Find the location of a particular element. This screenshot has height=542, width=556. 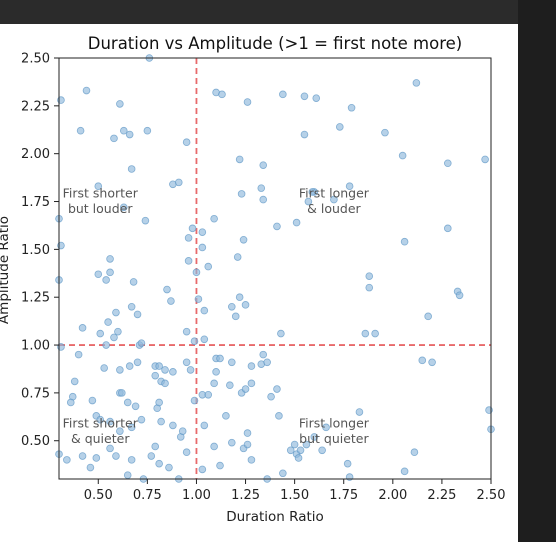

y-tick-label: 2.25 is located at coordinates (35, 106).